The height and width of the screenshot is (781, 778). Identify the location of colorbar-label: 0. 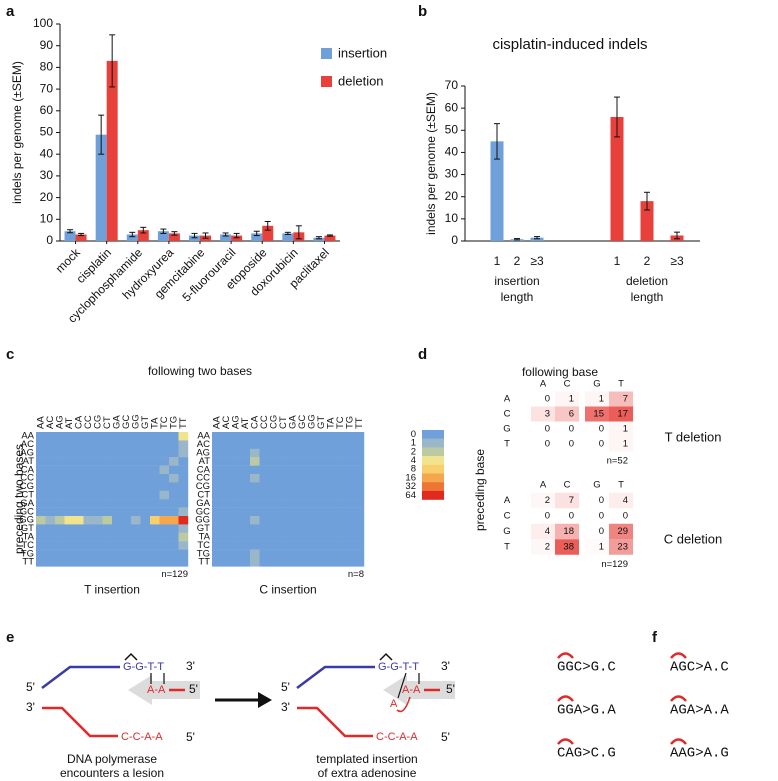
(413, 434).